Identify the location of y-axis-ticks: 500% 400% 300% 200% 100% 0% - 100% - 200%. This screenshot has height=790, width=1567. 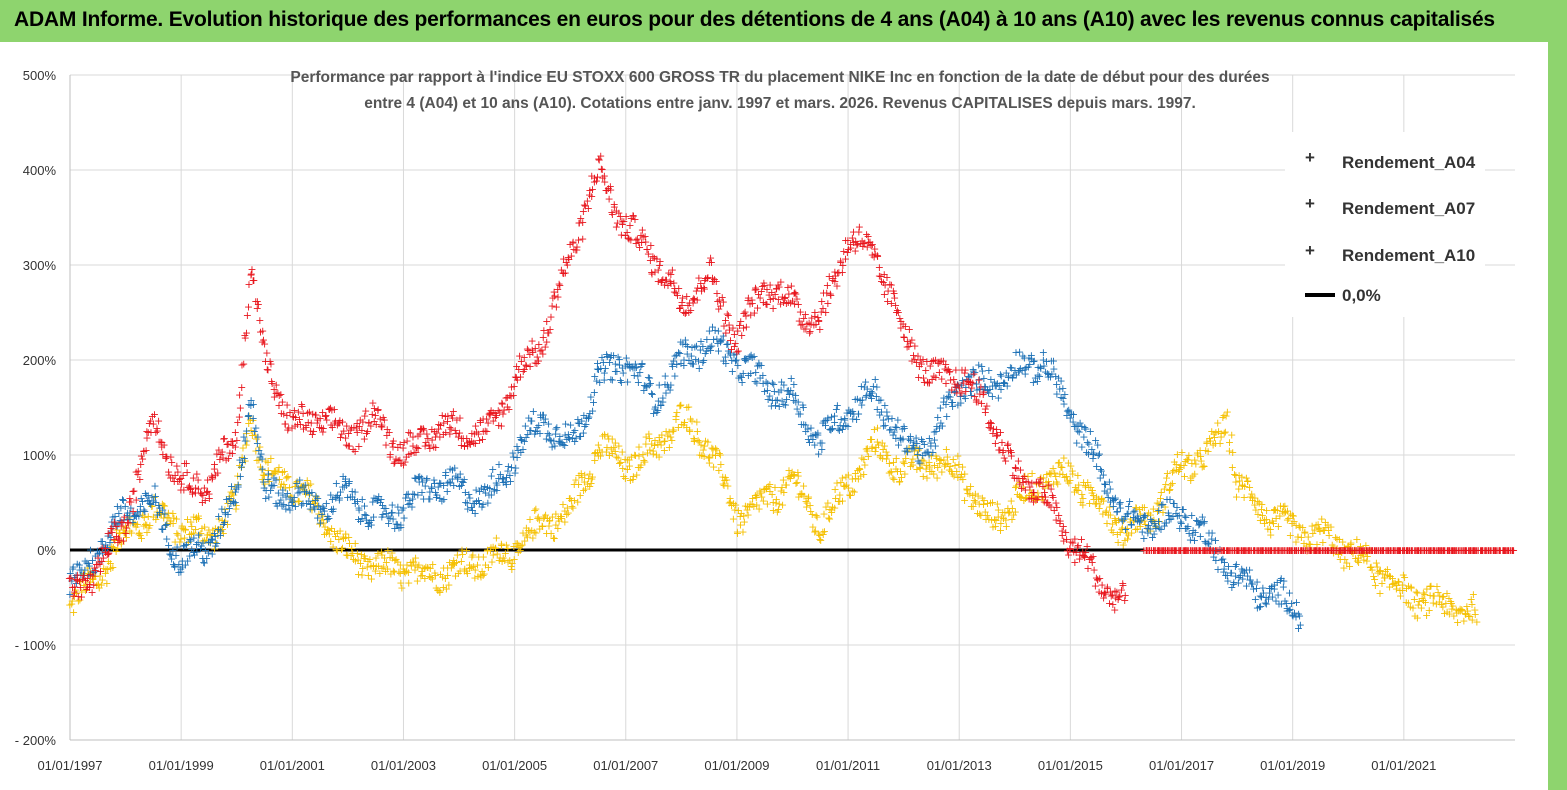
(36, 408).